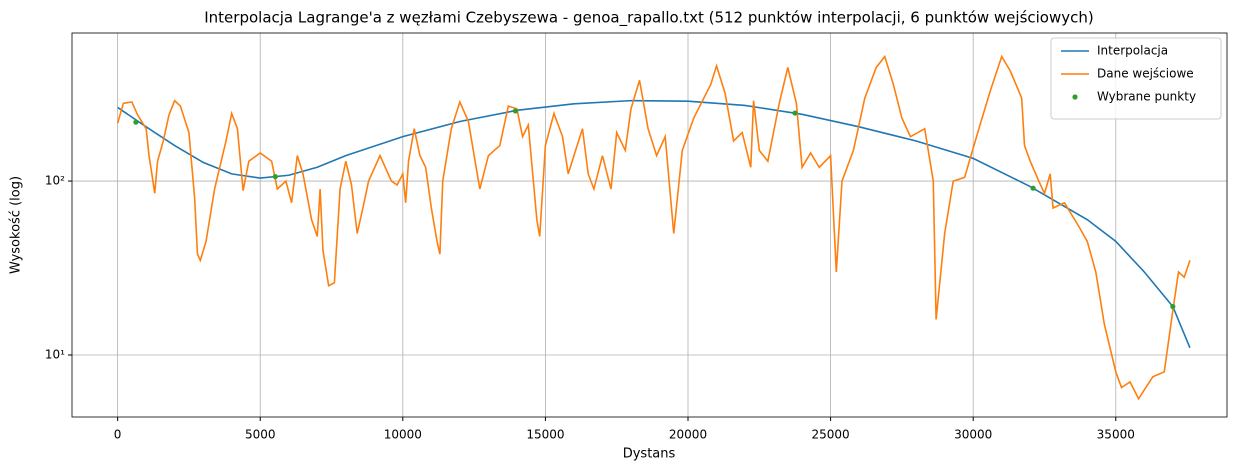  What do you see at coordinates (403, 435) in the screenshot?
I see `x-tick-label: 10000` at bounding box center [403, 435].